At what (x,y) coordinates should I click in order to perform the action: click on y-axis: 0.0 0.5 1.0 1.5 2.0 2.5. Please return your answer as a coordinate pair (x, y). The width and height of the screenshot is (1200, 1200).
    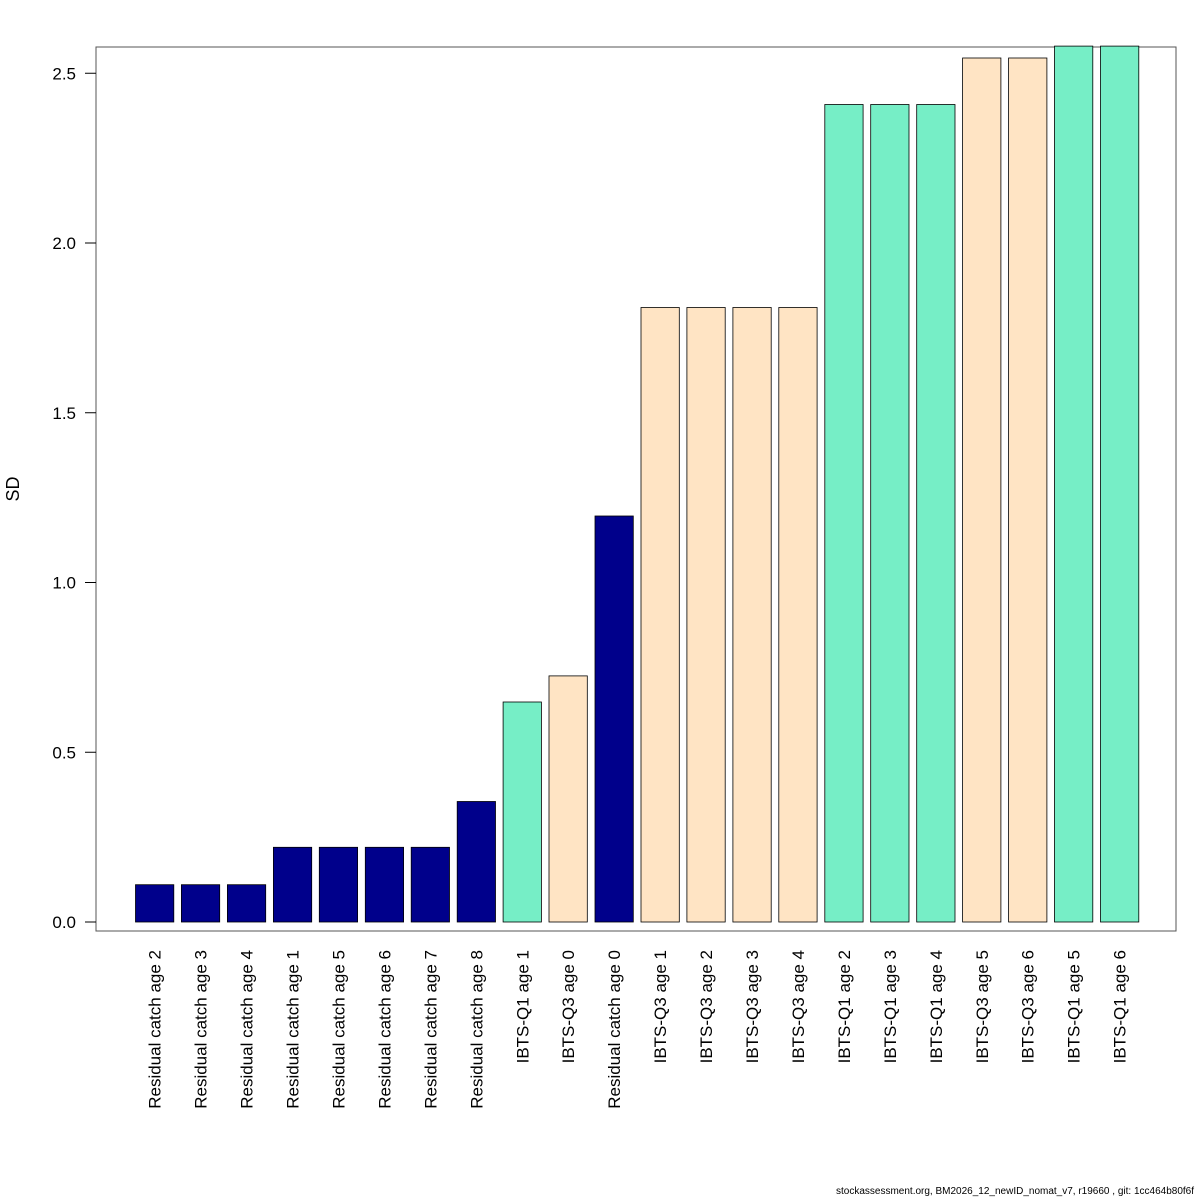
    Looking at the image, I should click on (74, 498).